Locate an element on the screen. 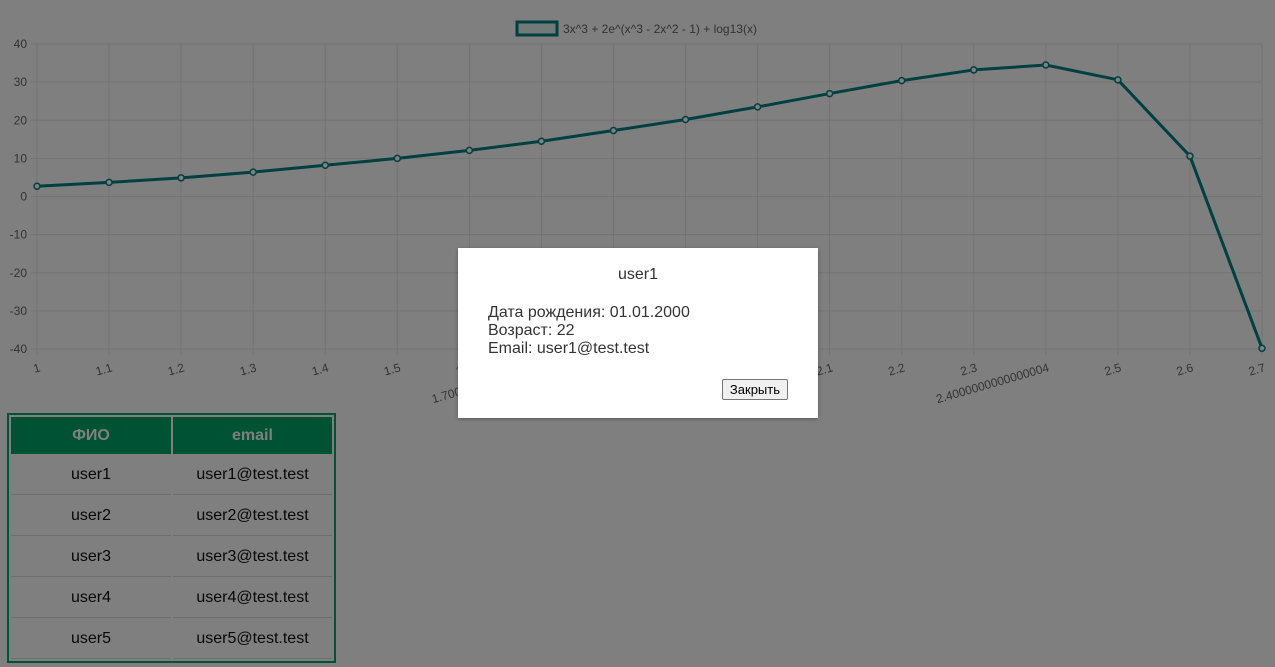 This screenshot has width=1275, height=667. modal-email: Email: user1@test.test is located at coordinates (569, 348).